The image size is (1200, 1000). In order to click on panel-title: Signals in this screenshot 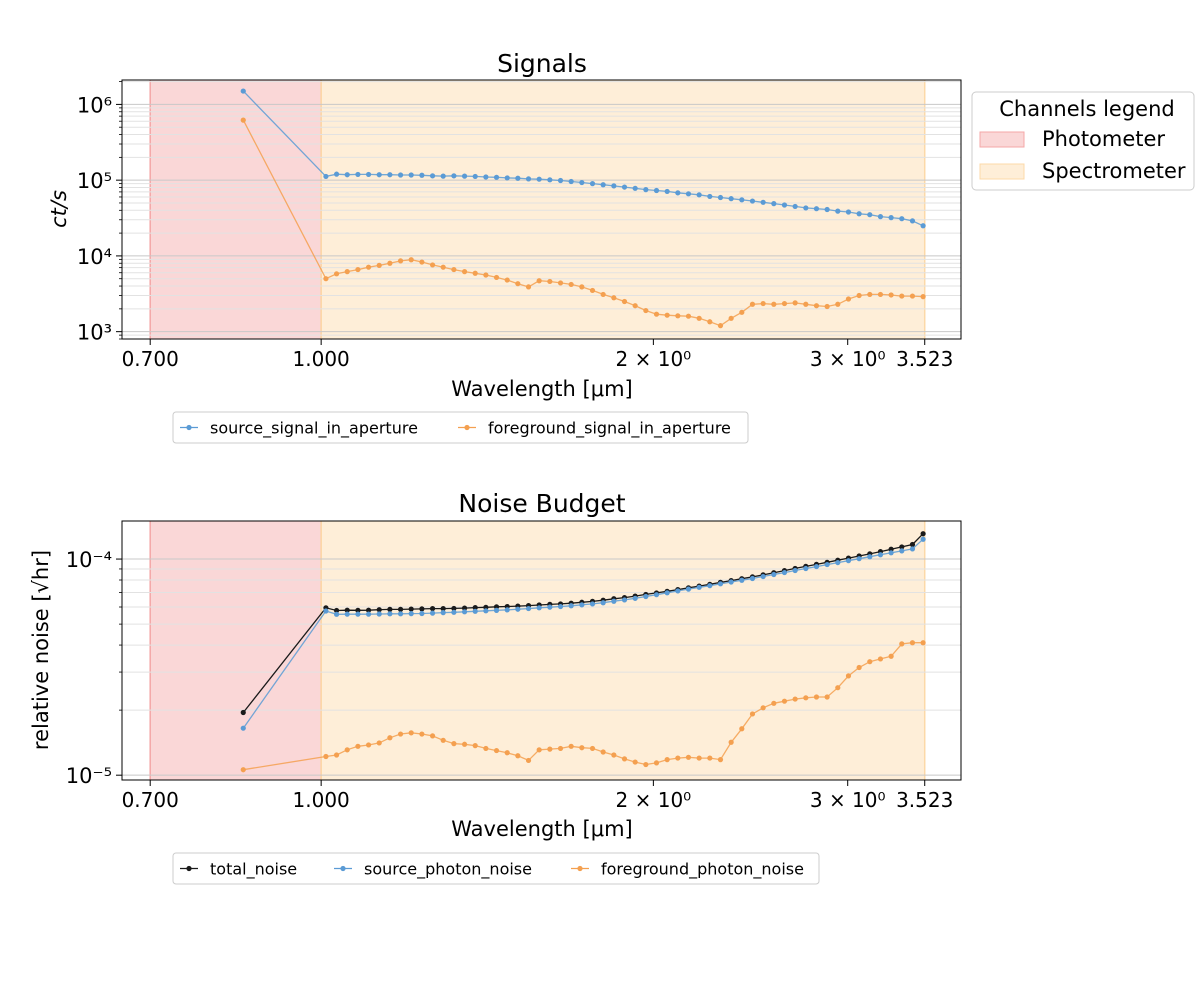, I will do `click(542, 63)`.